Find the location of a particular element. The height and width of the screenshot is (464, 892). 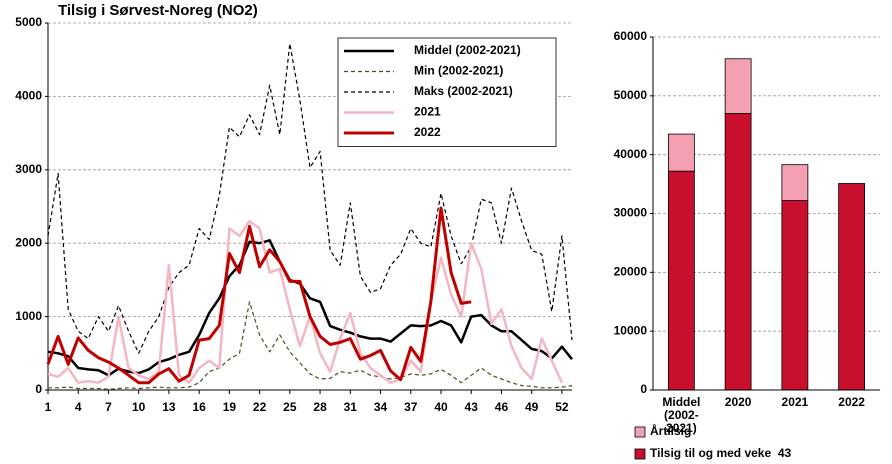

y-tick-label: 60000 is located at coordinates (631, 36).